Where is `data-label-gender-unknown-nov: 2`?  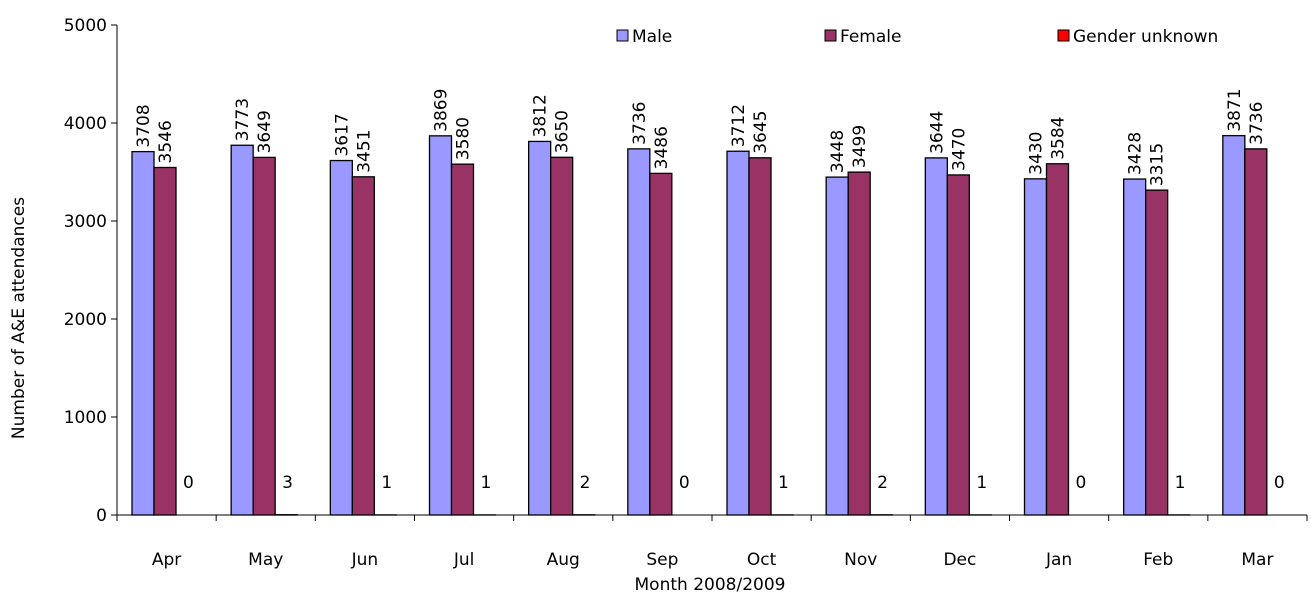
data-label-gender-unknown-nov: 2 is located at coordinates (882, 483).